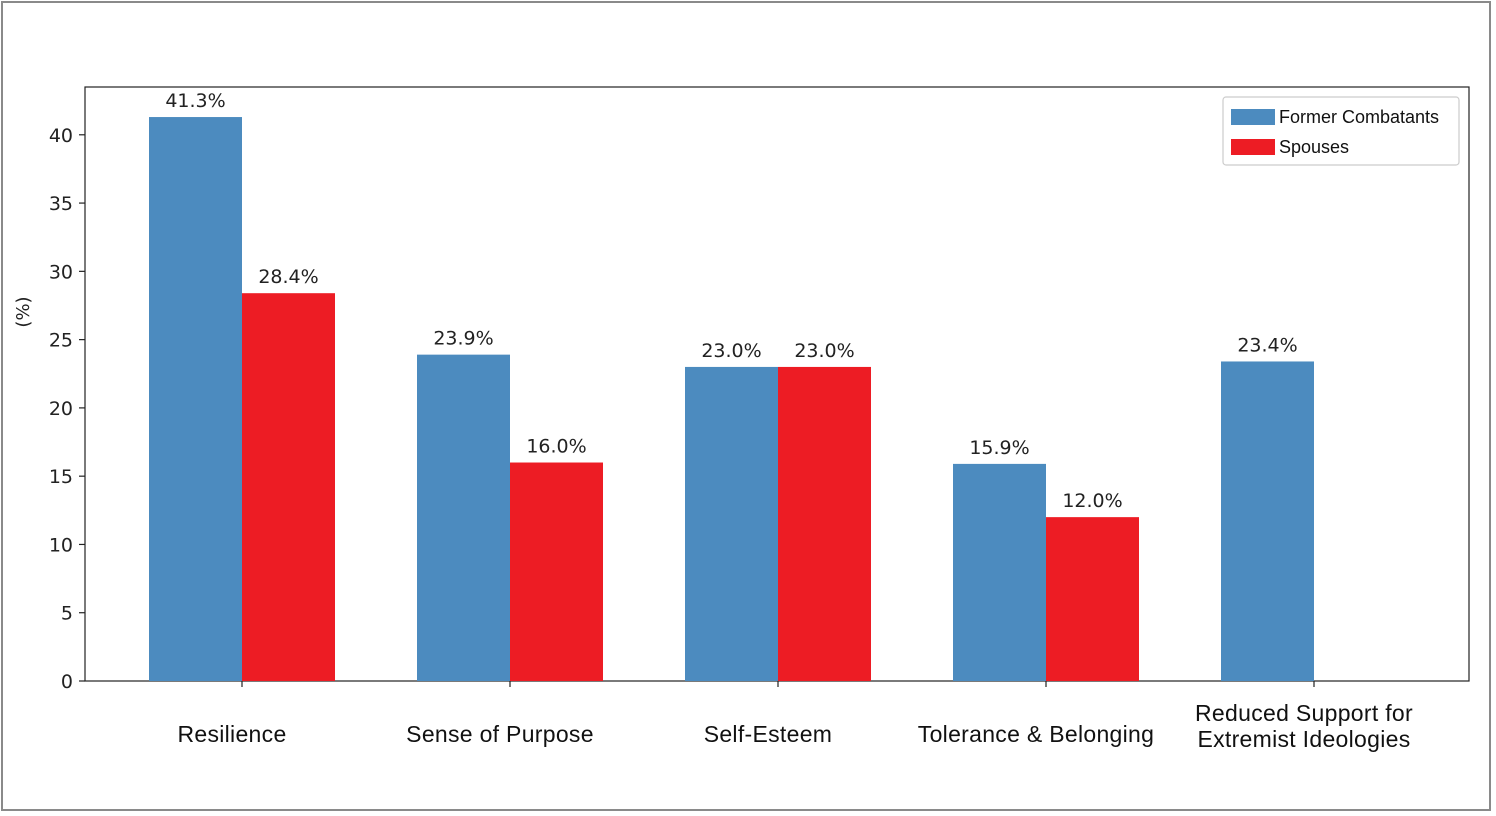 This screenshot has height=816, width=1496. Describe the element at coordinates (67, 614) in the screenshot. I see `y-tick-label: 5` at that location.